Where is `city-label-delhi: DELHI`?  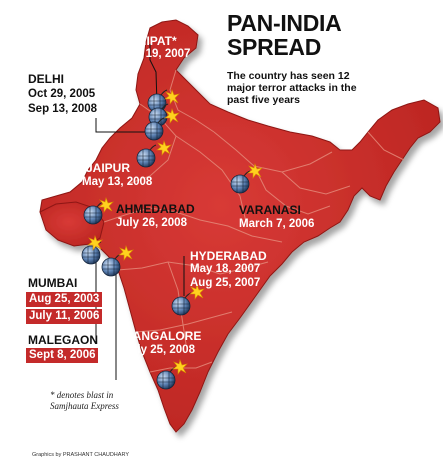
city-label-delhi: DELHI is located at coordinates (46, 79).